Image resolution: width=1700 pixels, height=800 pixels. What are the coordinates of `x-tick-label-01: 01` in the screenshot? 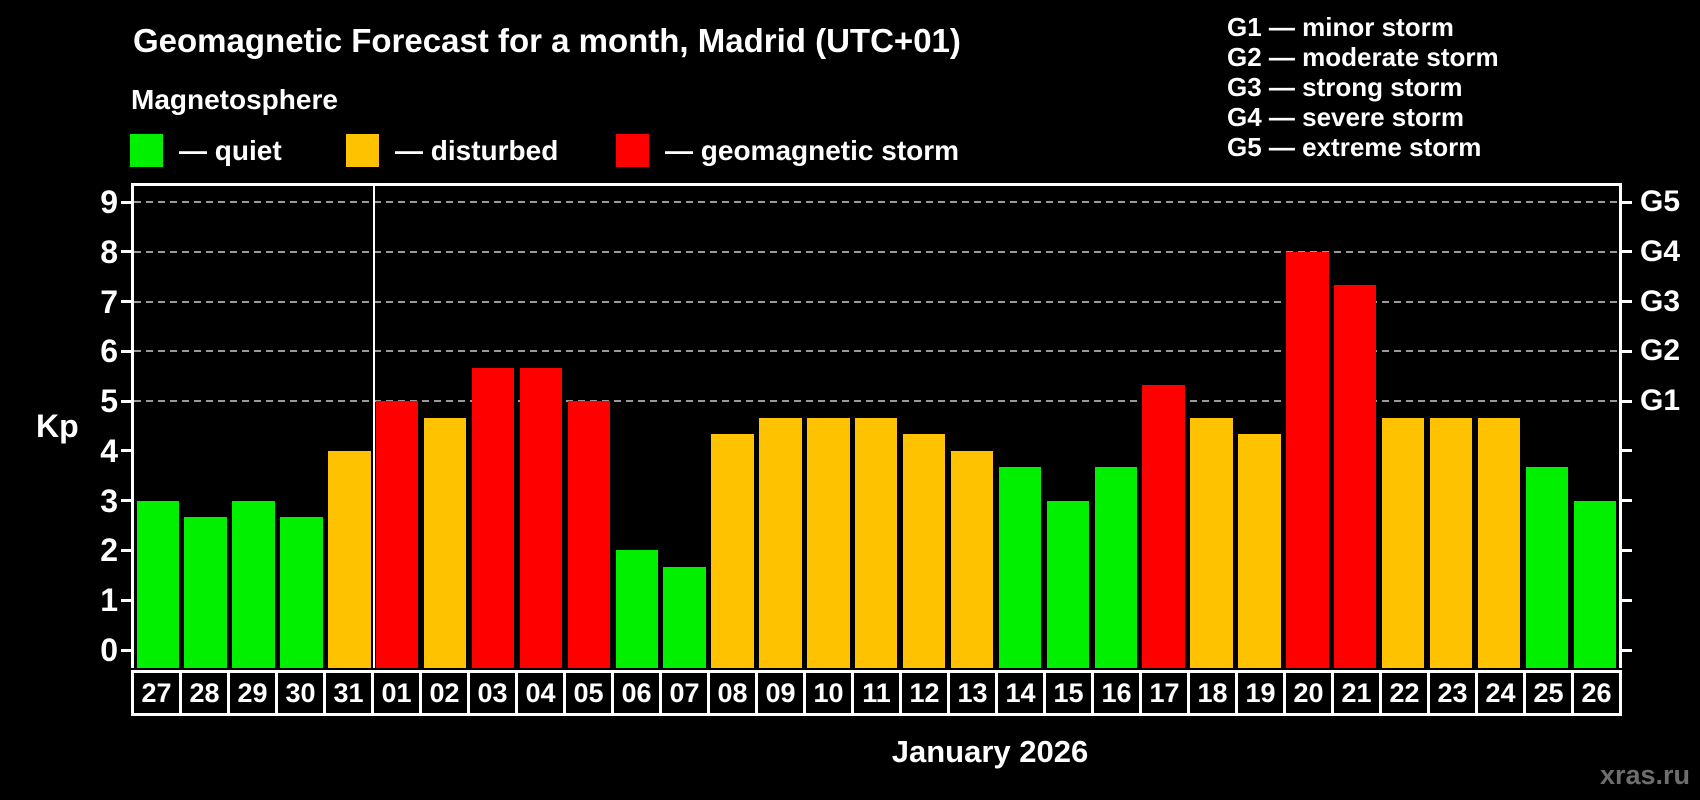 It's located at (396, 693).